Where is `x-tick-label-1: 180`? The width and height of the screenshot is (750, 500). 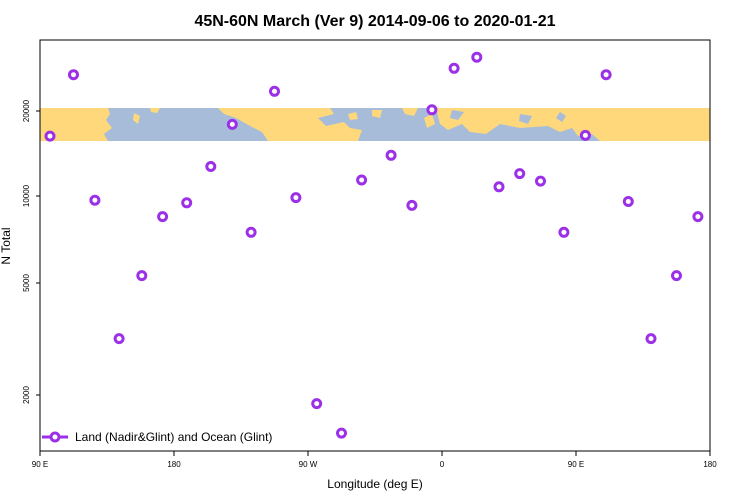
x-tick-label-1: 180 is located at coordinates (174, 464).